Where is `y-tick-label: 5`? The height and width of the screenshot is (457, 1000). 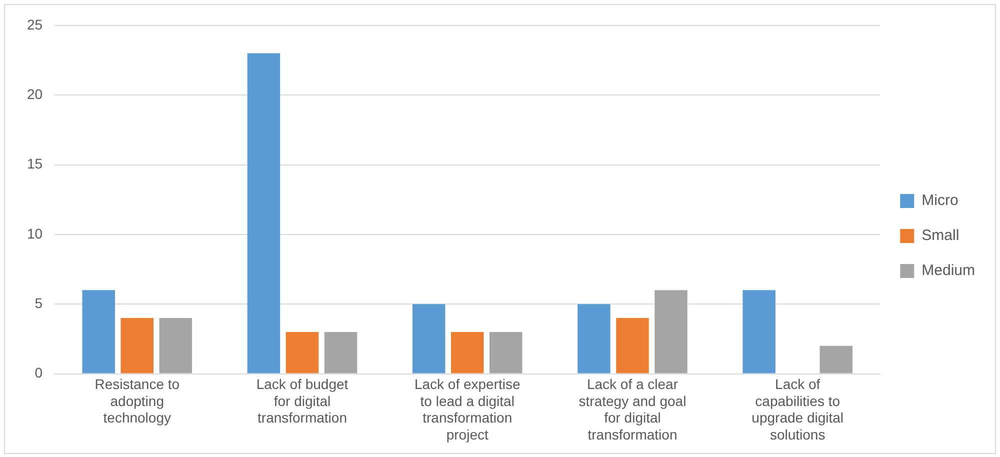 y-tick-label: 5 is located at coordinates (38, 302).